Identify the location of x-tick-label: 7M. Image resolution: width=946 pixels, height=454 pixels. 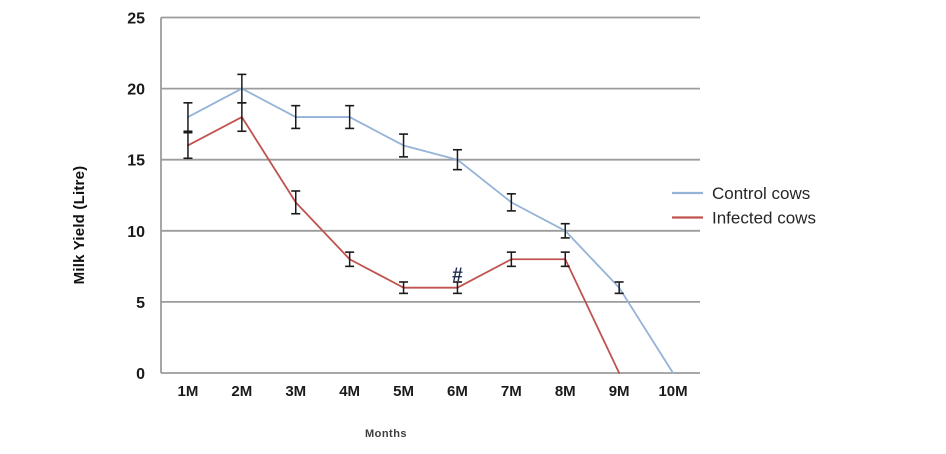
(511, 391).